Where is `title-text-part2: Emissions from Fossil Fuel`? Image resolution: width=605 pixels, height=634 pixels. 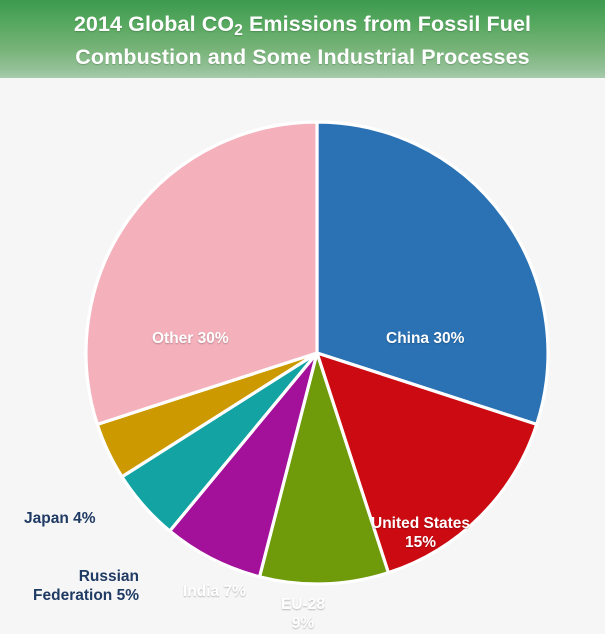 title-text-part2: Emissions from Fossil Fuel is located at coordinates (387, 24).